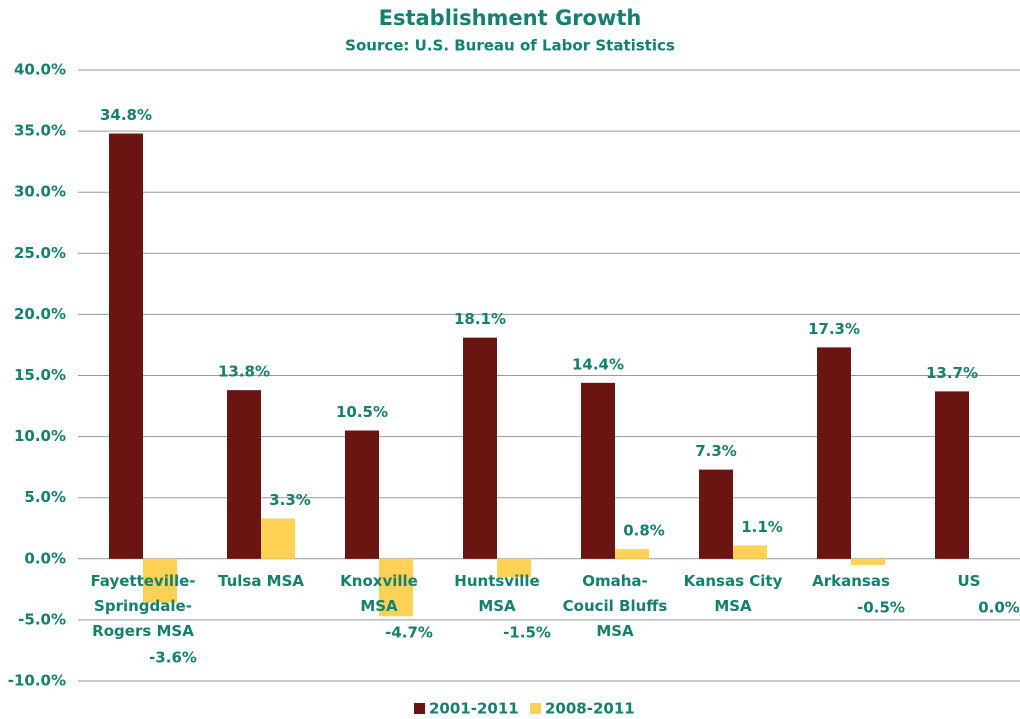 This screenshot has width=1020, height=719. Describe the element at coordinates (126, 115) in the screenshot. I see `data-label: 34.8%` at that location.